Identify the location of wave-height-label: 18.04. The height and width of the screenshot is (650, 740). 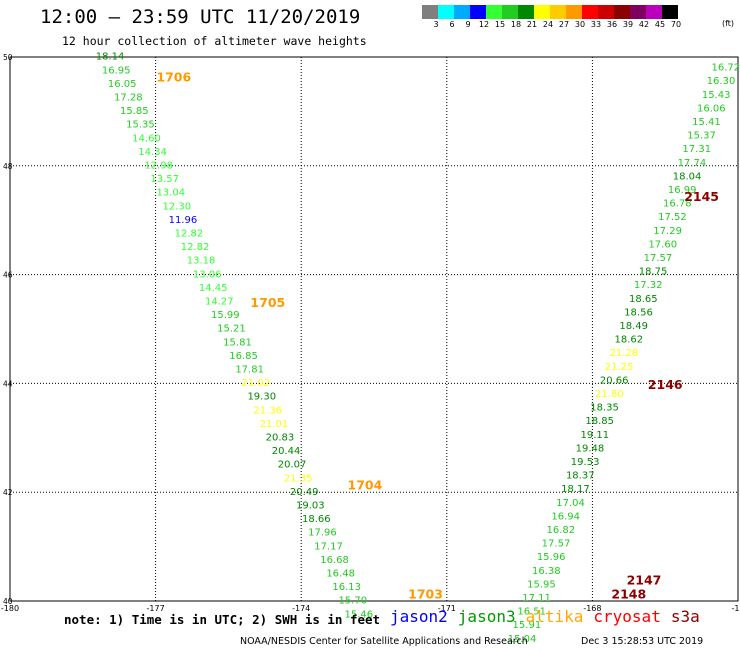
(687, 176).